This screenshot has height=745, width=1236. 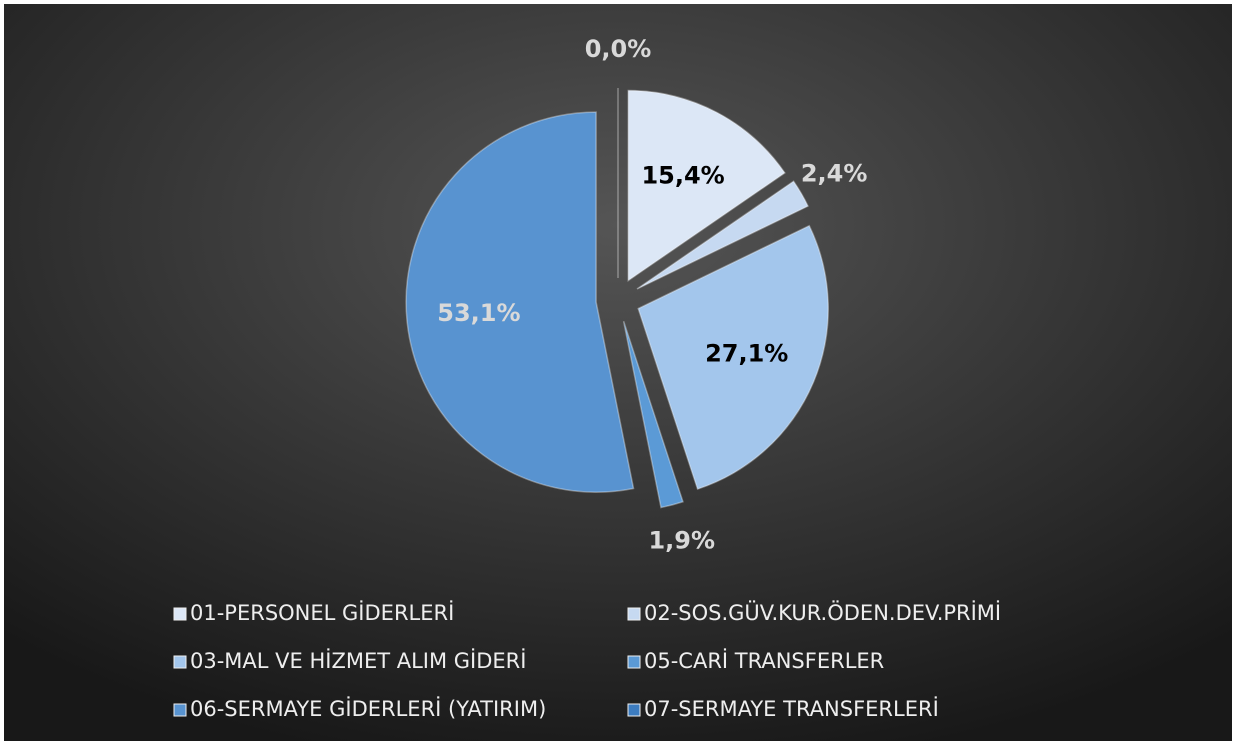 What do you see at coordinates (746, 354) in the screenshot?
I see `value-label: 27,1%` at bounding box center [746, 354].